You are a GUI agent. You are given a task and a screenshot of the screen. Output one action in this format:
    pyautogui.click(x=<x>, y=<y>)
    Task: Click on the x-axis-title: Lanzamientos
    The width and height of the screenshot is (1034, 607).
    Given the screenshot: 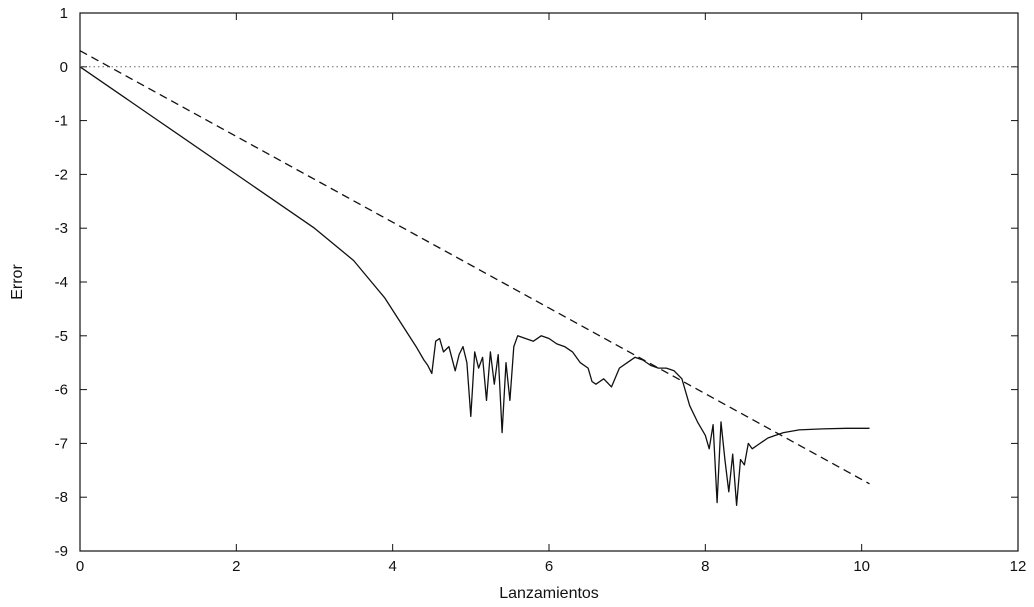 What is the action you would take?
    pyautogui.click(x=549, y=593)
    